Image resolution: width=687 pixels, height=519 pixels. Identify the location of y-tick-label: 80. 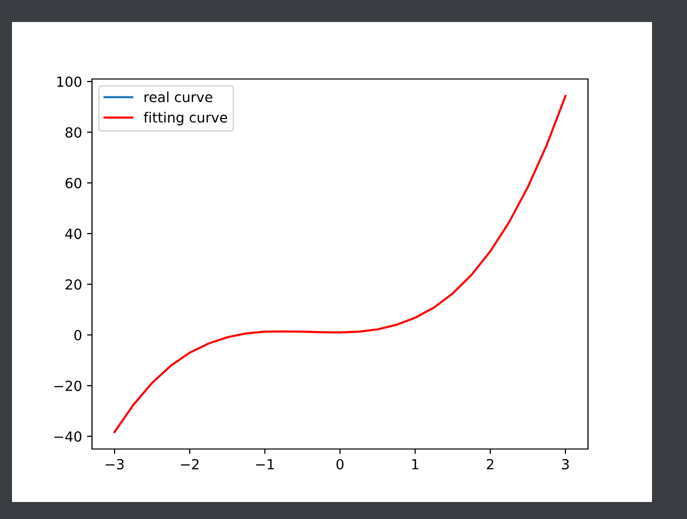
(74, 132).